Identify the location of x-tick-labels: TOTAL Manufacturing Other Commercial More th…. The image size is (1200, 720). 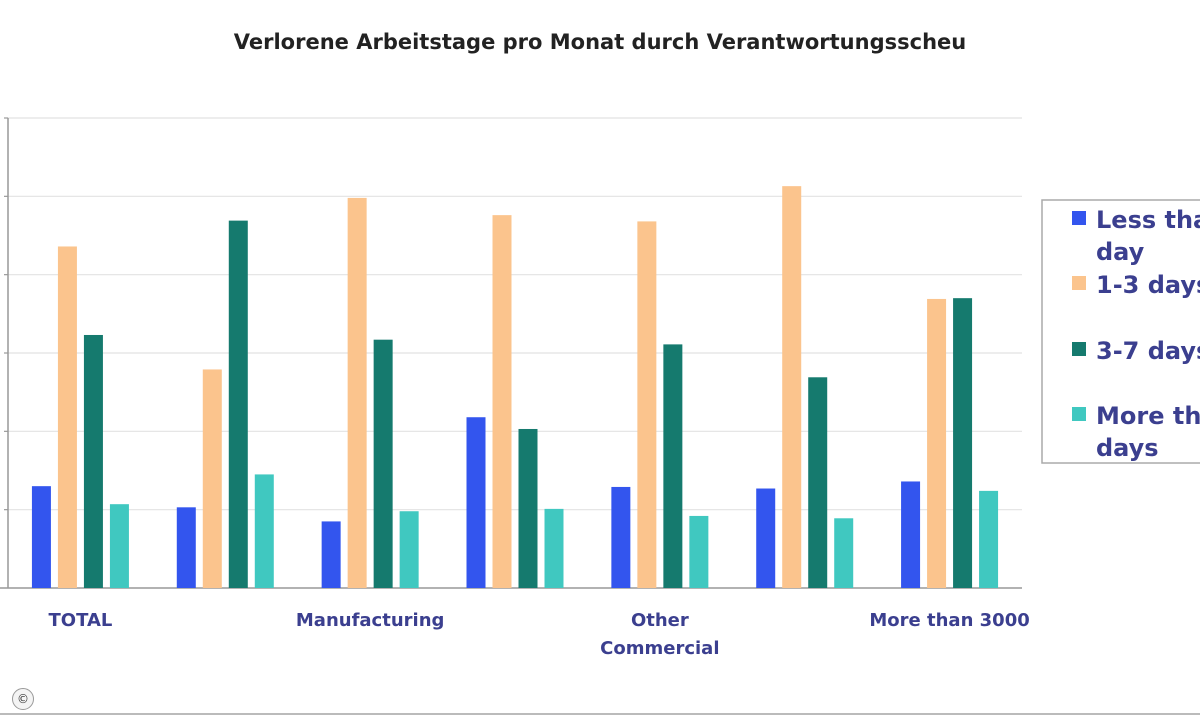
(538, 634).